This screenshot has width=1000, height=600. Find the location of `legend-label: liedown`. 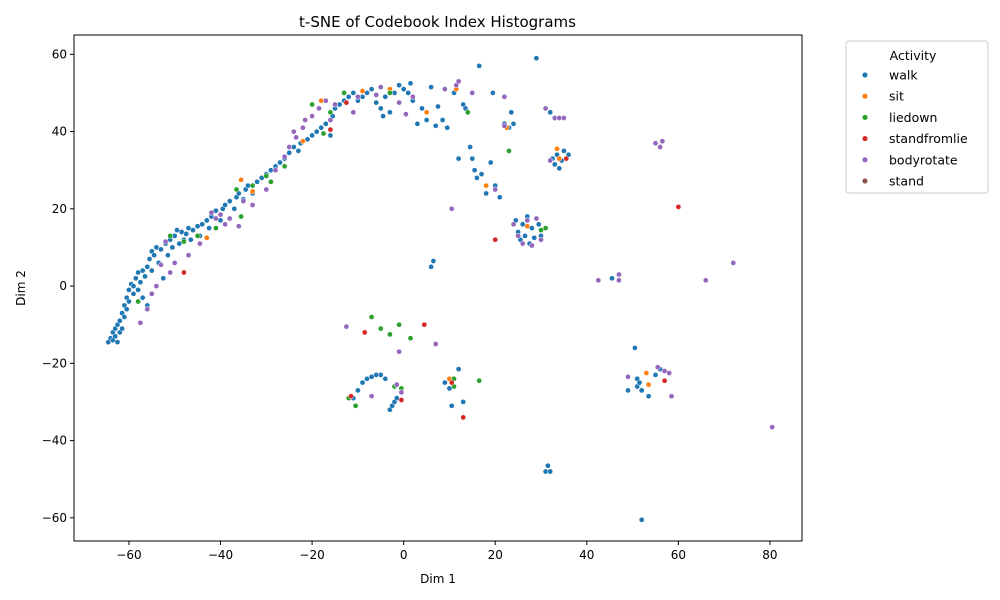

legend-label: liedown is located at coordinates (913, 117).